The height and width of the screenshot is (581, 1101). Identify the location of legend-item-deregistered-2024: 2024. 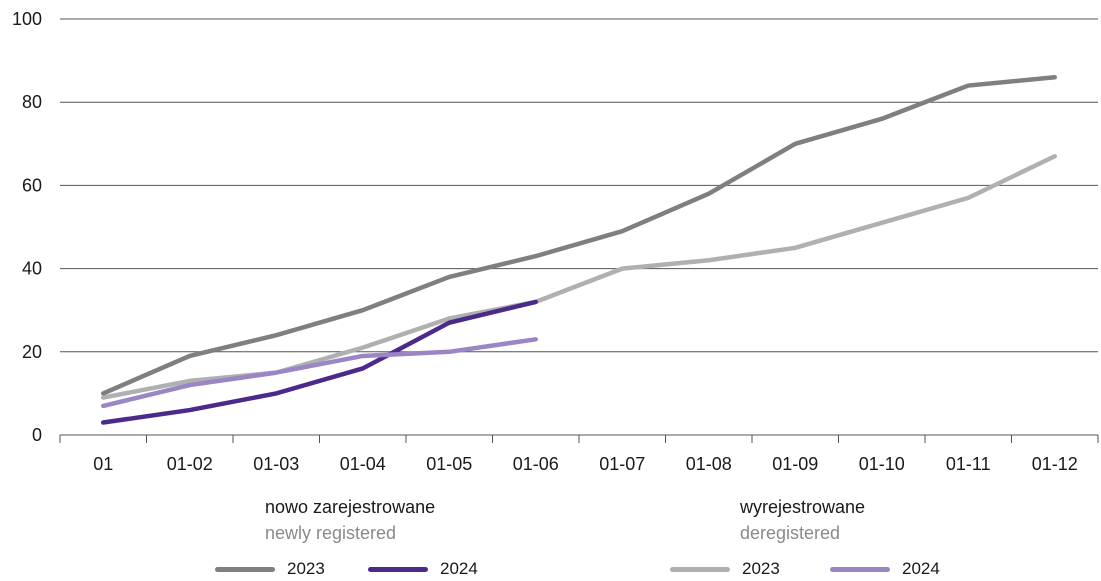
(885, 569).